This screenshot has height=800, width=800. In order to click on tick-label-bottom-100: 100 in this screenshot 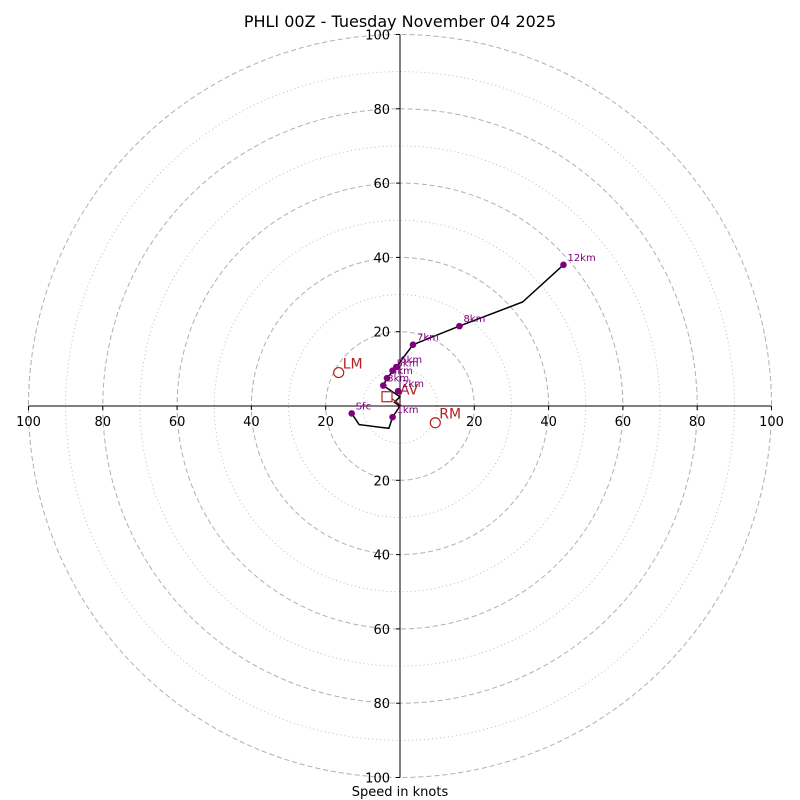, I will do `click(377, 779)`.